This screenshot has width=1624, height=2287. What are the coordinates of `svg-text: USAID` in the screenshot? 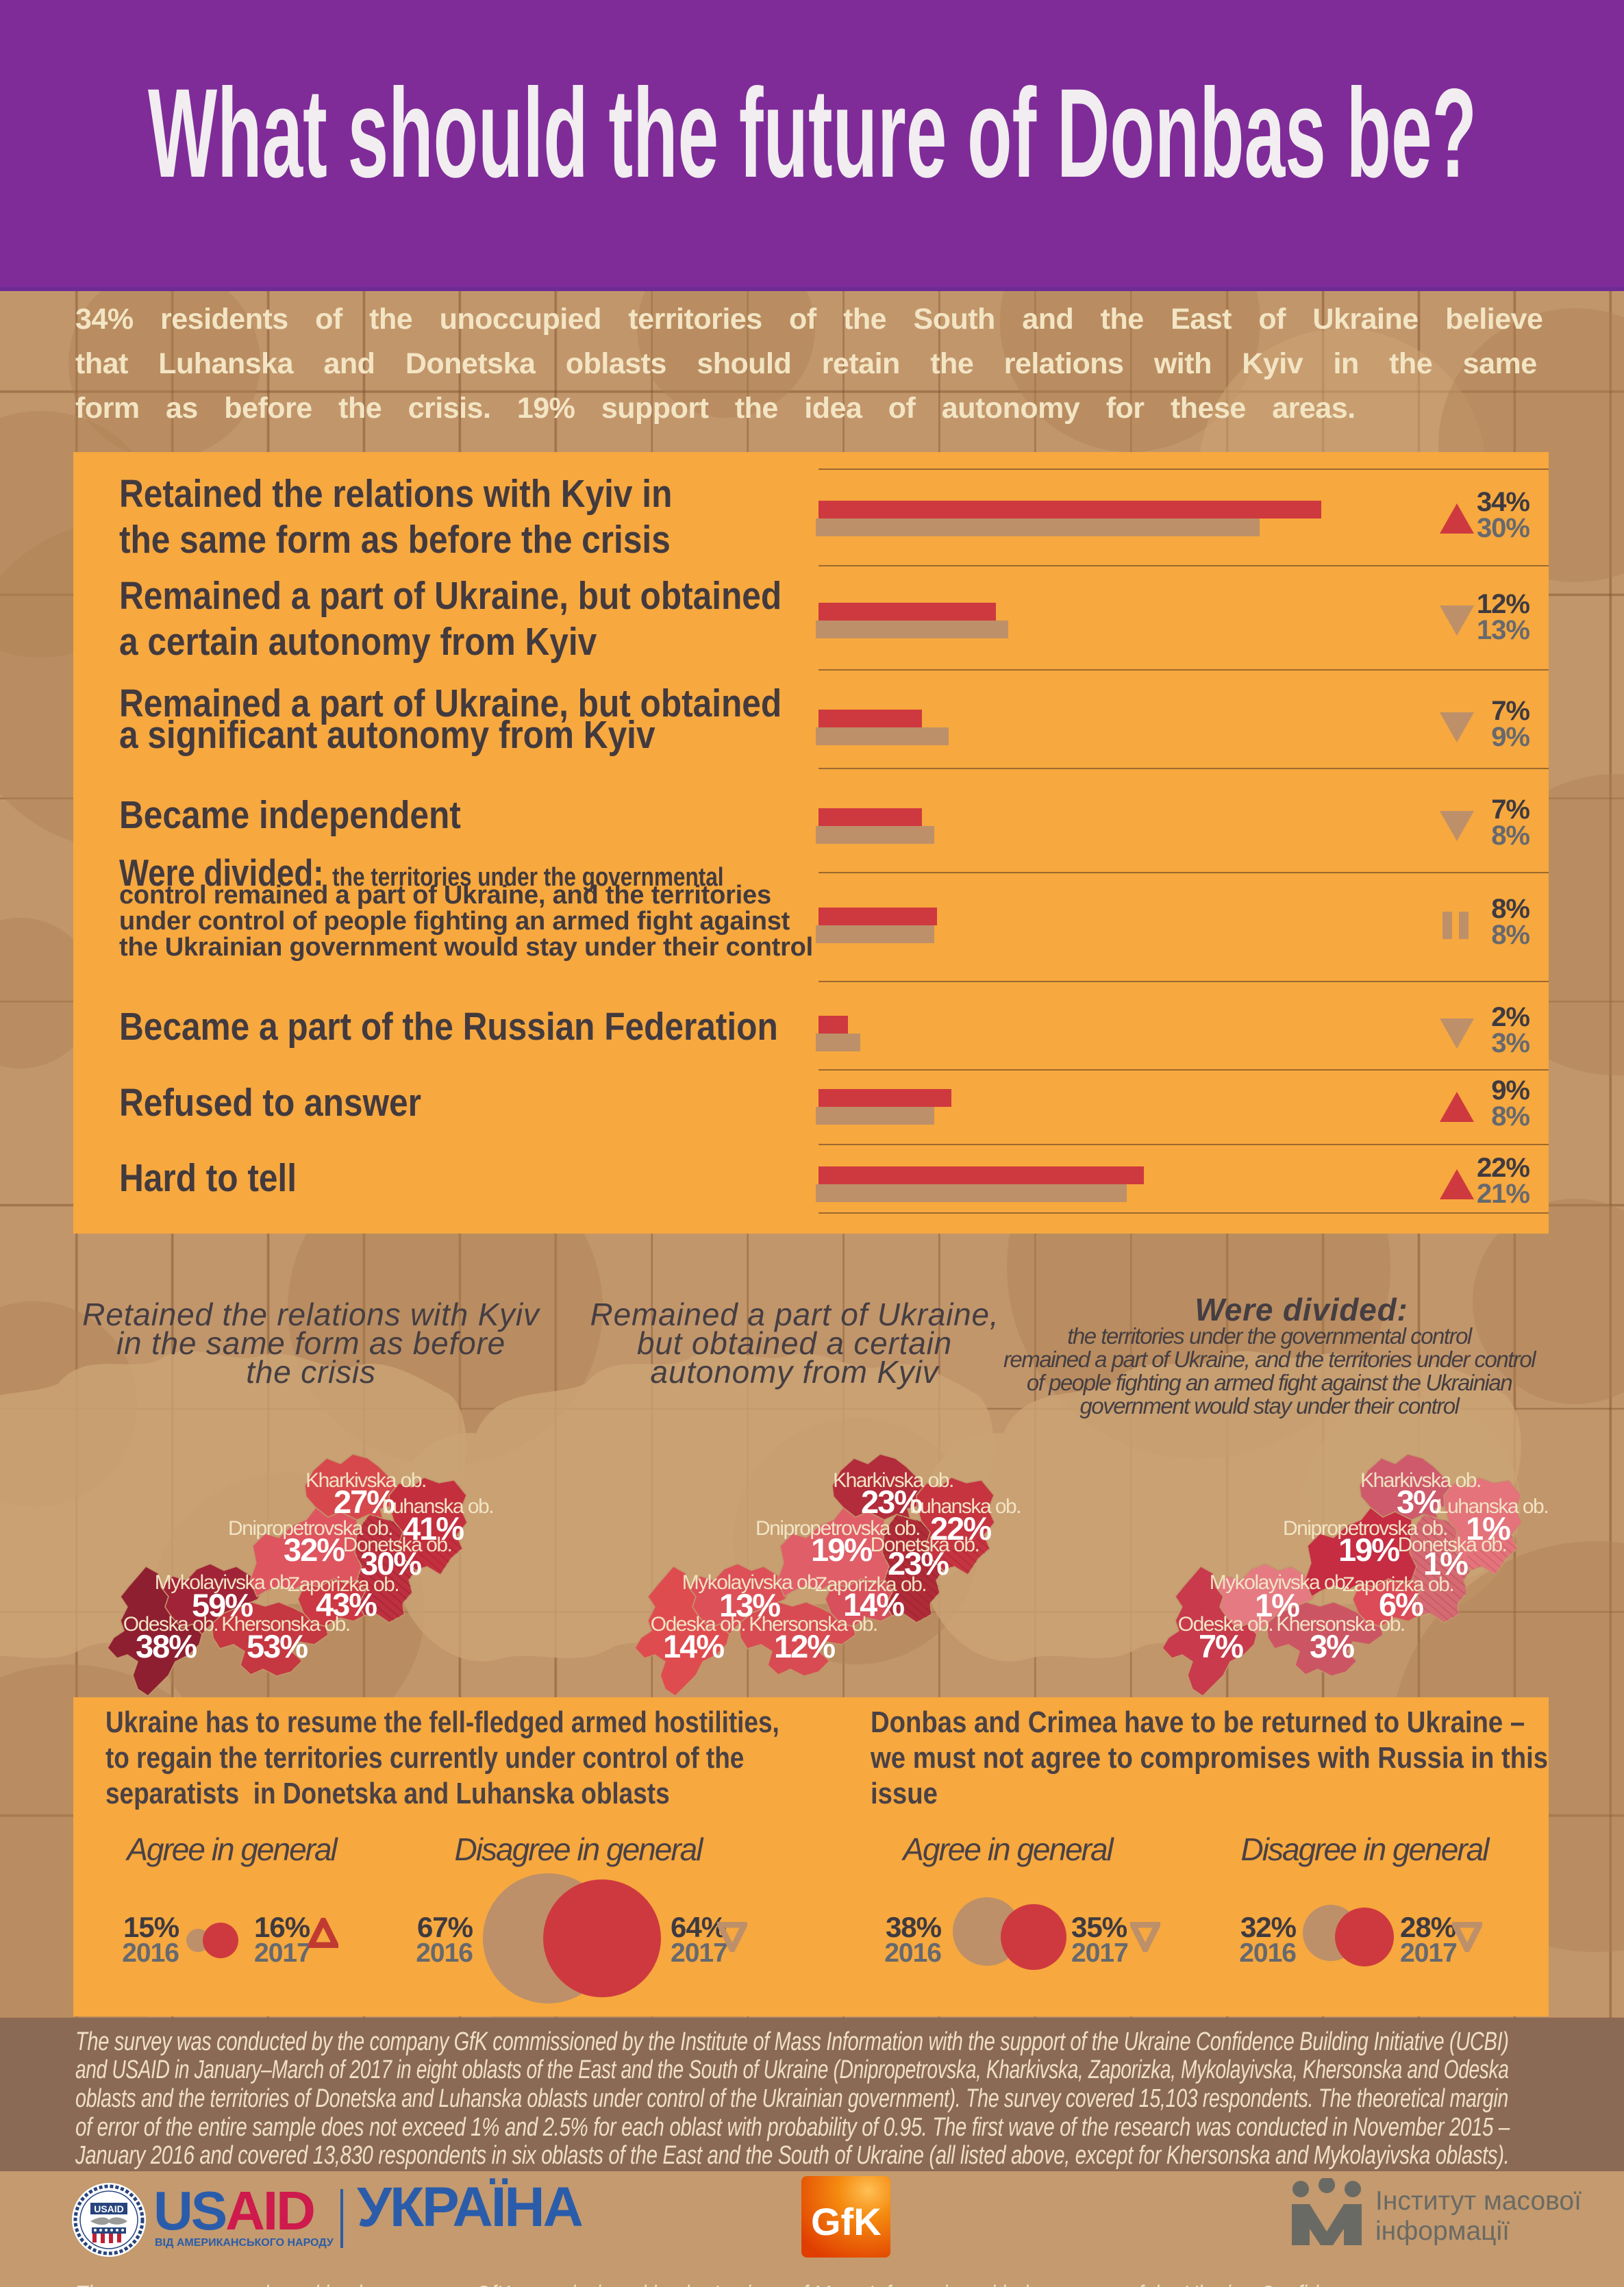 It's located at (109, 2208).